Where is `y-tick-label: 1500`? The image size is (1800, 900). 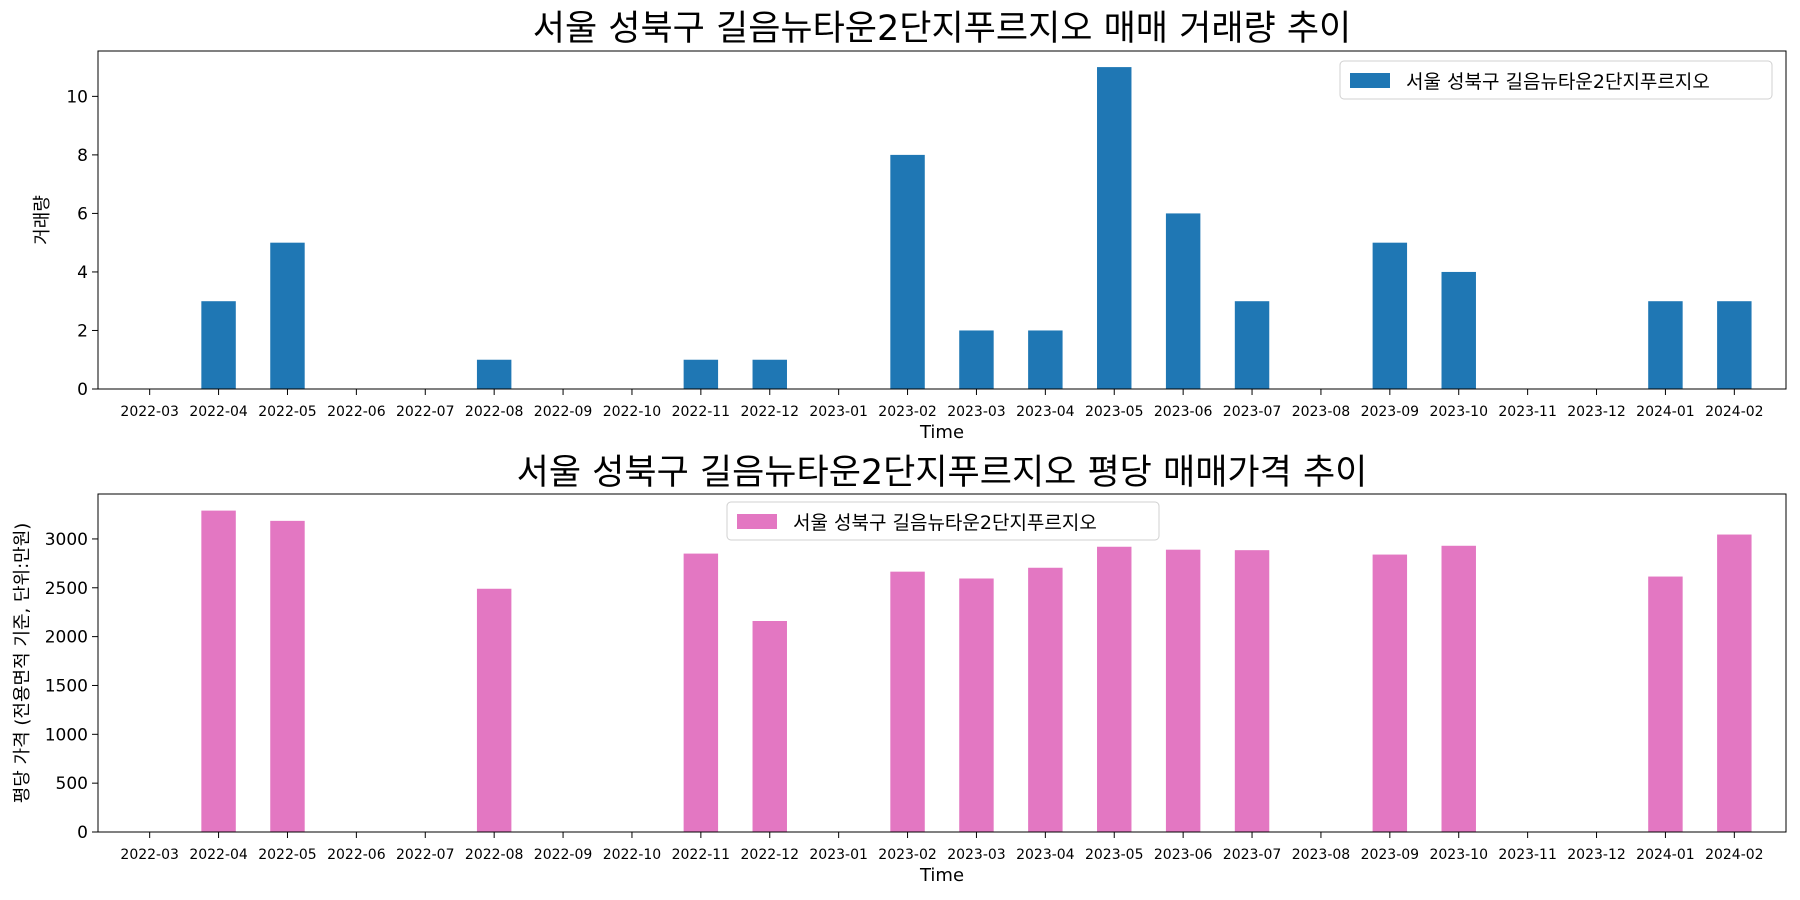
y-tick-label: 1500 is located at coordinates (66, 686).